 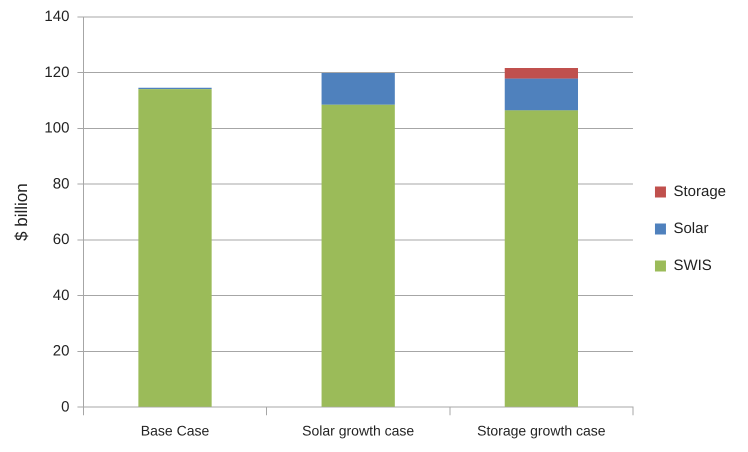 What do you see at coordinates (61, 351) in the screenshot?
I see `y-tick-label: 20` at bounding box center [61, 351].